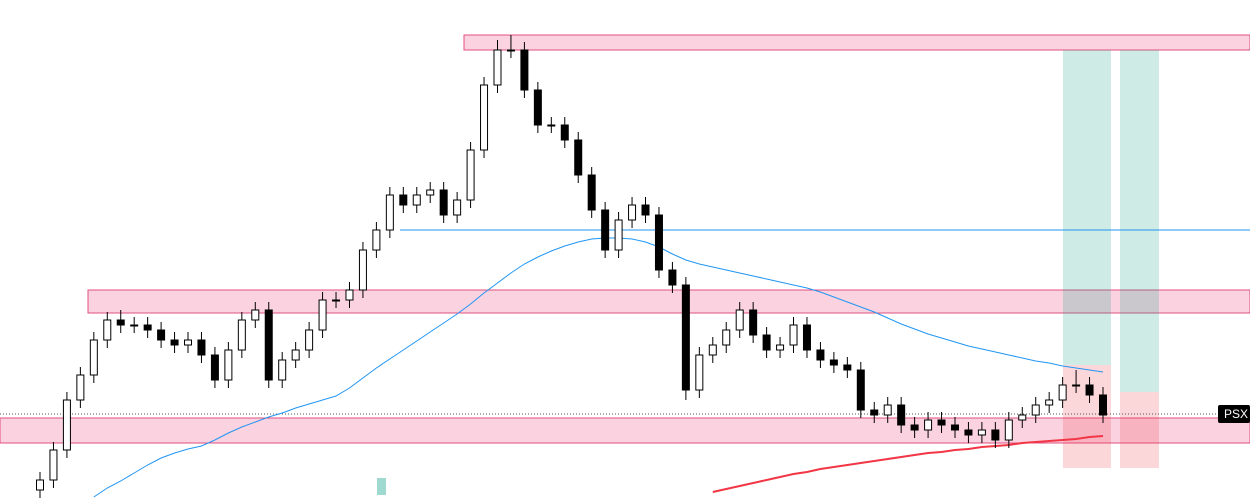 This screenshot has width=1250, height=500. Describe the element at coordinates (908, 464) in the screenshot. I see `indicator-line` at that location.